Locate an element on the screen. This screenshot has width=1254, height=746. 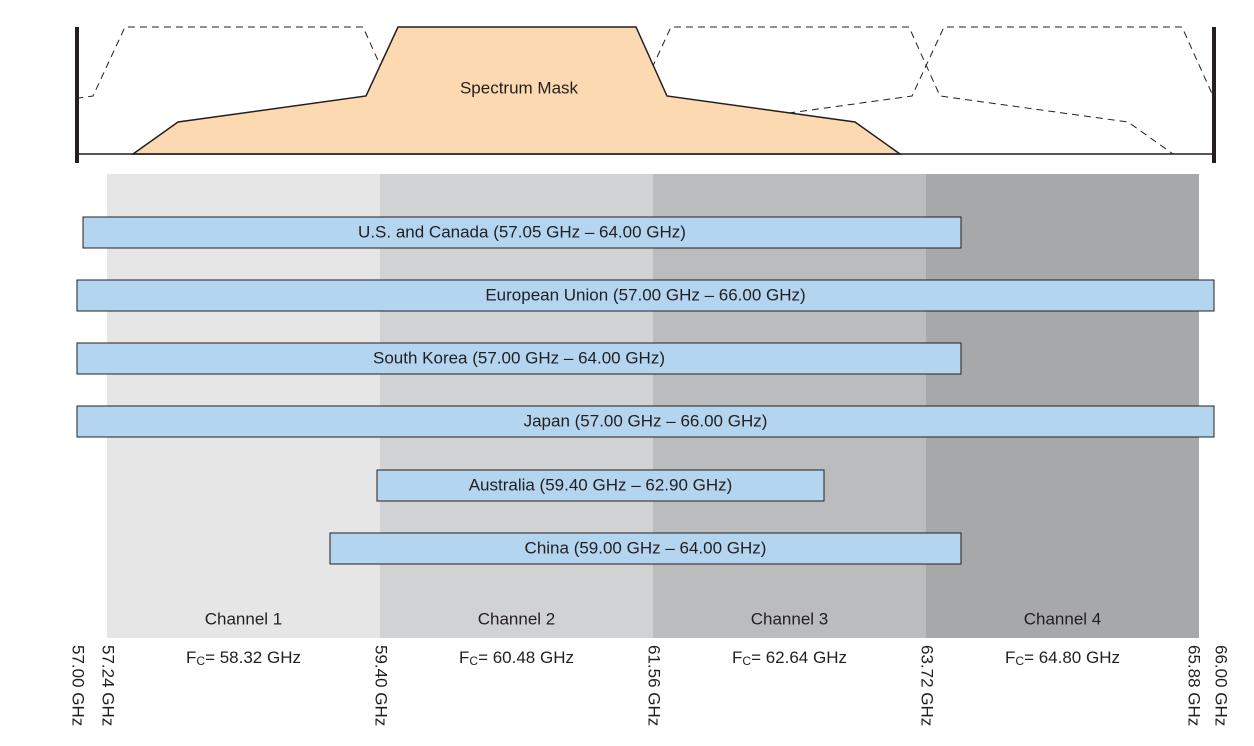
mask-label: Spectrum Mask is located at coordinates (519, 87).